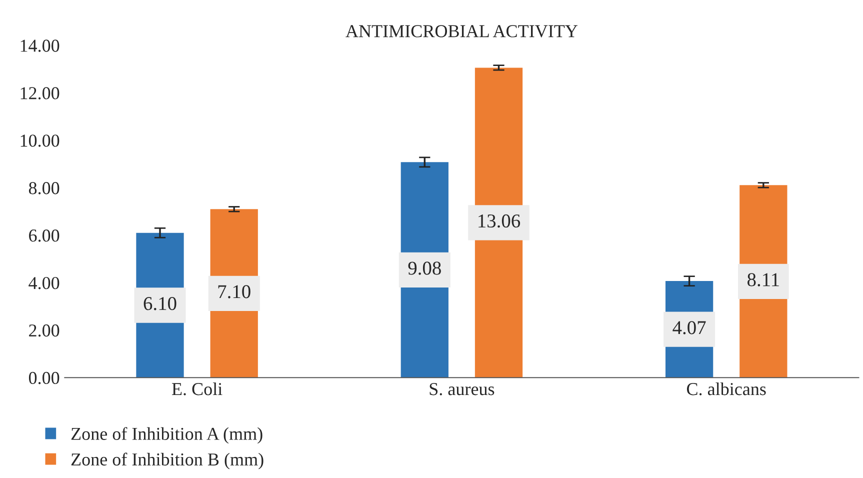 The image size is (863, 478). I want to click on y-tick-label: 10.00, so click(40, 140).